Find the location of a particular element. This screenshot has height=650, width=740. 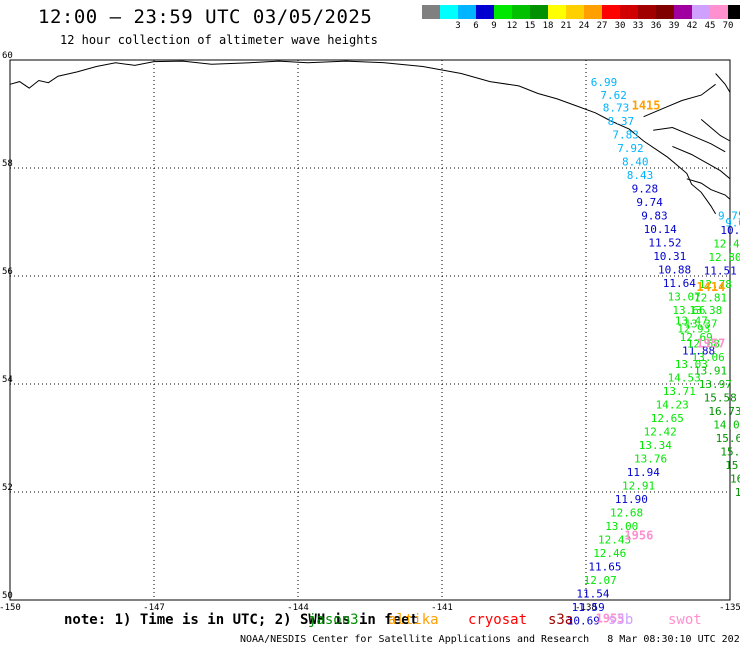

wave-height-label: 15.93 is located at coordinates (737, 492).